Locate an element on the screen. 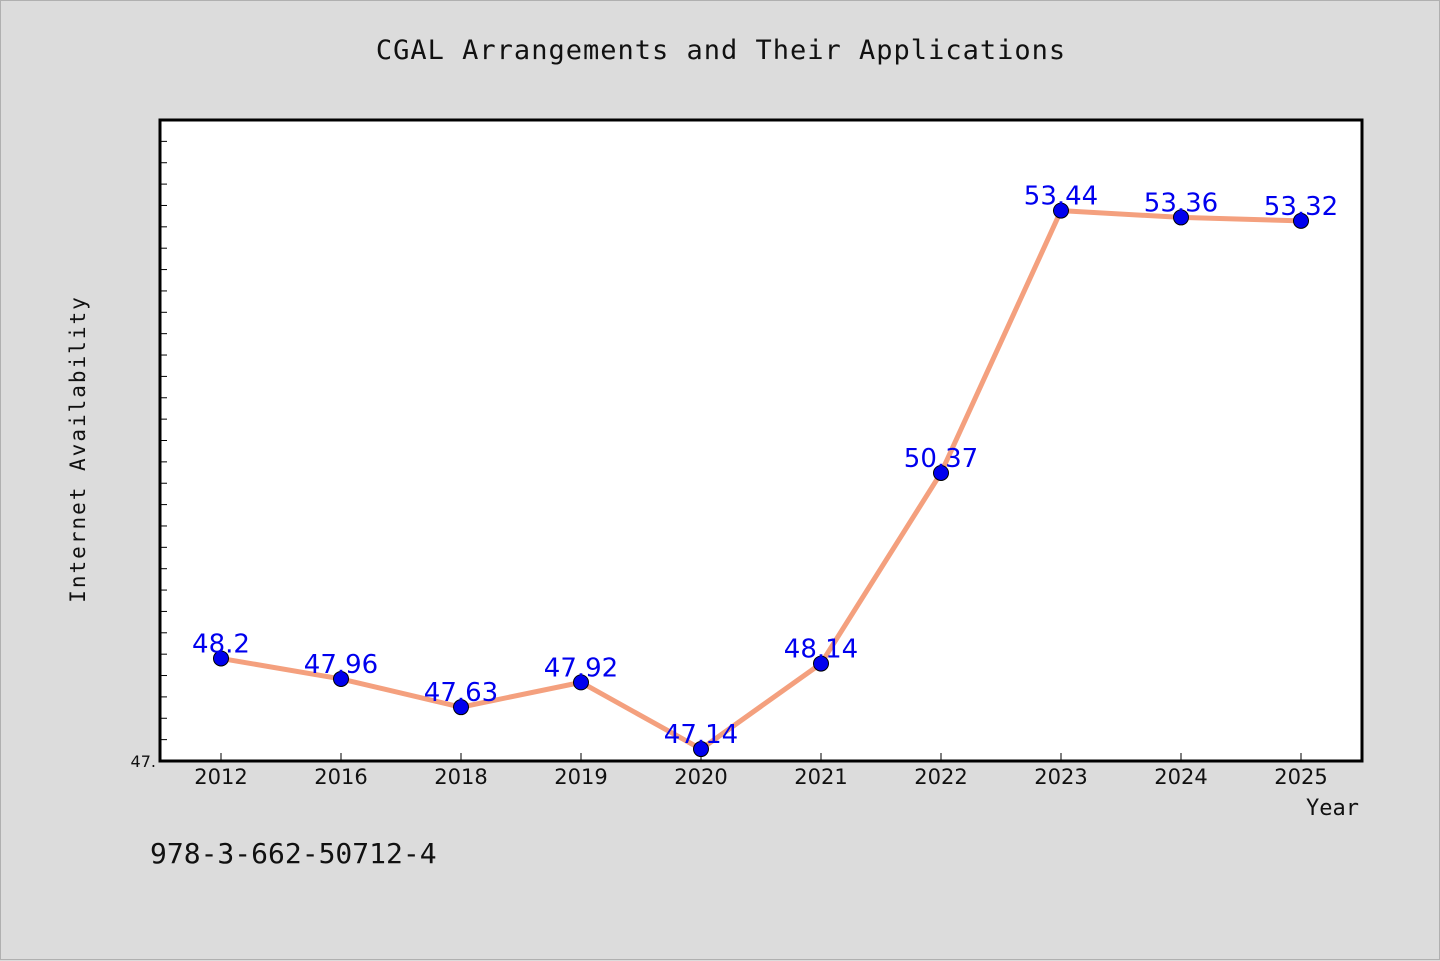  x-tick-label: 2024 is located at coordinates (1180, 777).